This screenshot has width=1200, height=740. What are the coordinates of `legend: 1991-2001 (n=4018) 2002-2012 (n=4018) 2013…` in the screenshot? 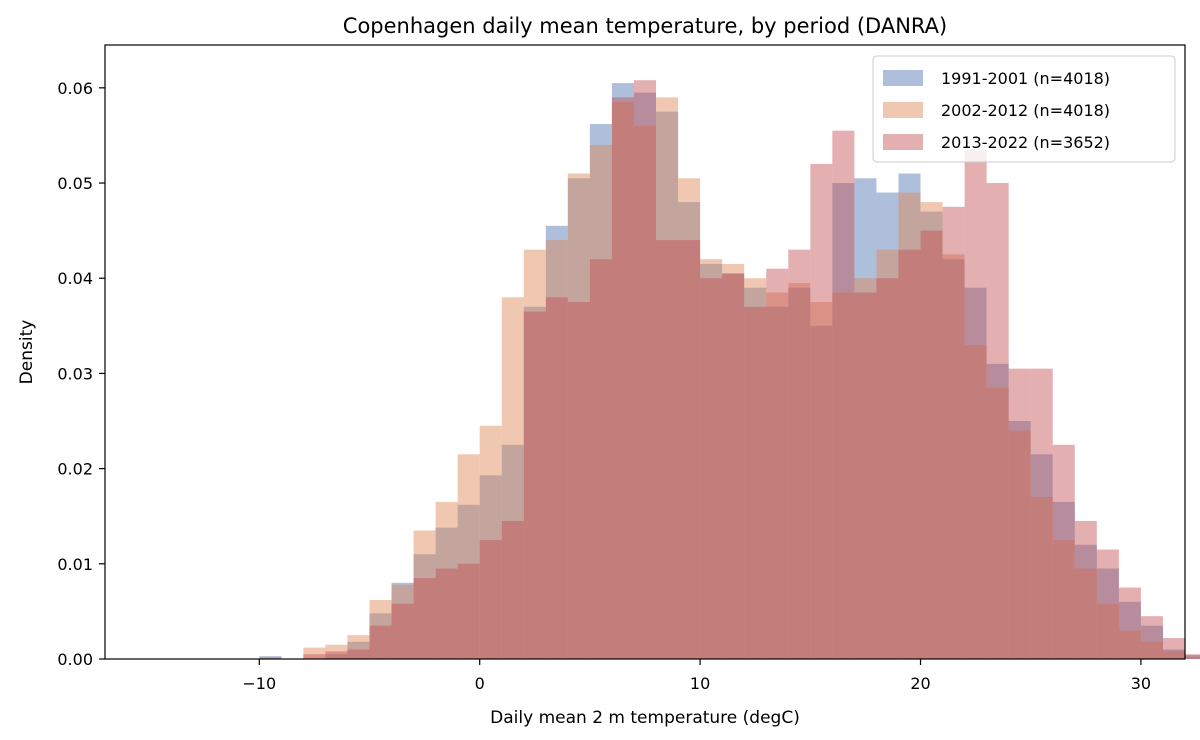 It's located at (1024, 109).